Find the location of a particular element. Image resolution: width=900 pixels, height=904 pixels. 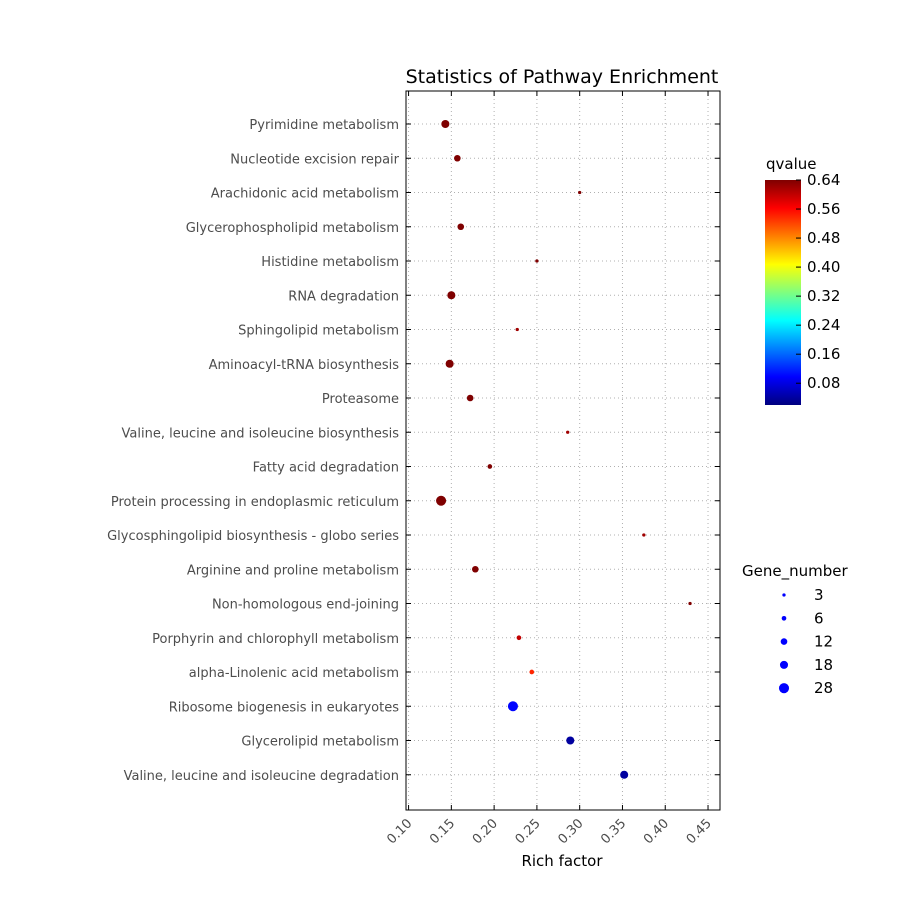

y-tick-label: Glycerolipid metabolism is located at coordinates (320, 742).